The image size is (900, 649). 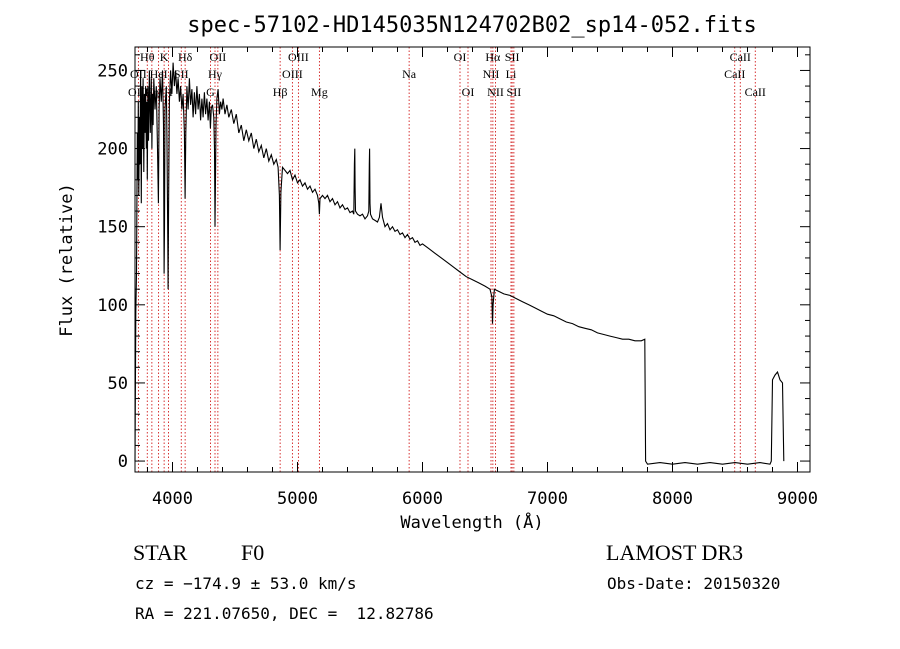 What do you see at coordinates (252, 552) in the screenshot?
I see `object-subclass: F0` at bounding box center [252, 552].